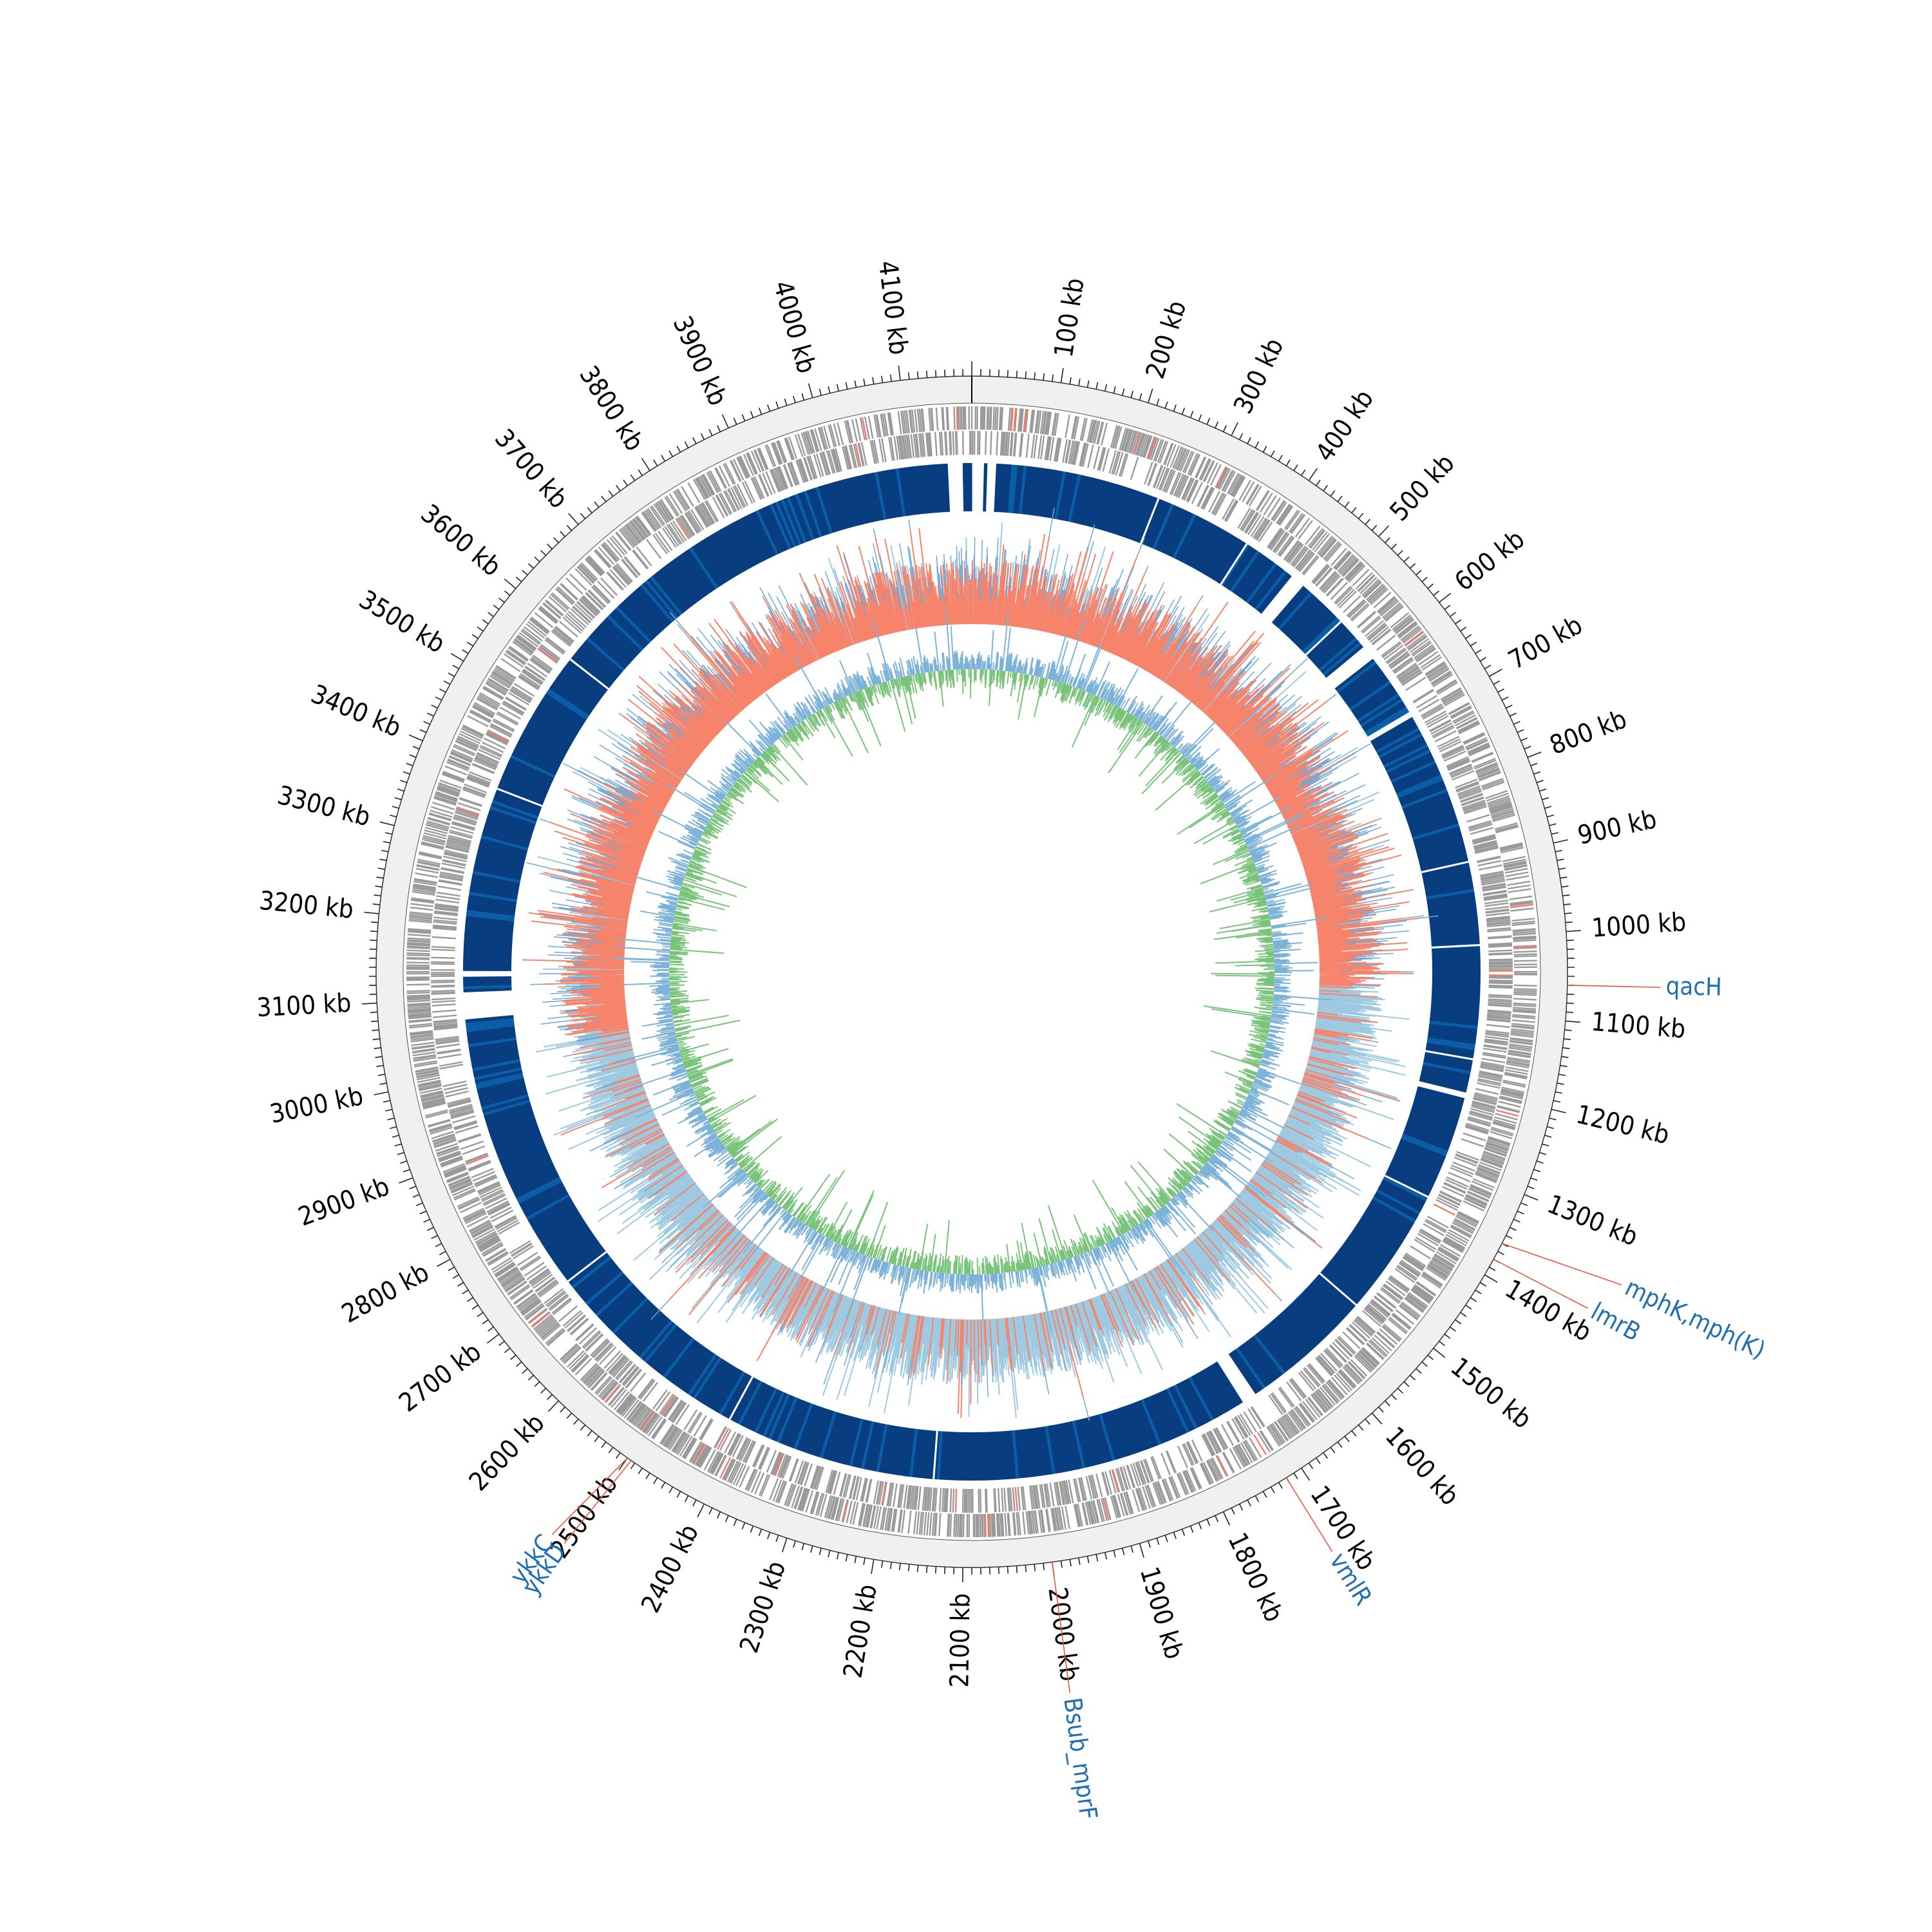 The image size is (1932, 1932). I want to click on annotation-leader-line, so click(1061, 1628).